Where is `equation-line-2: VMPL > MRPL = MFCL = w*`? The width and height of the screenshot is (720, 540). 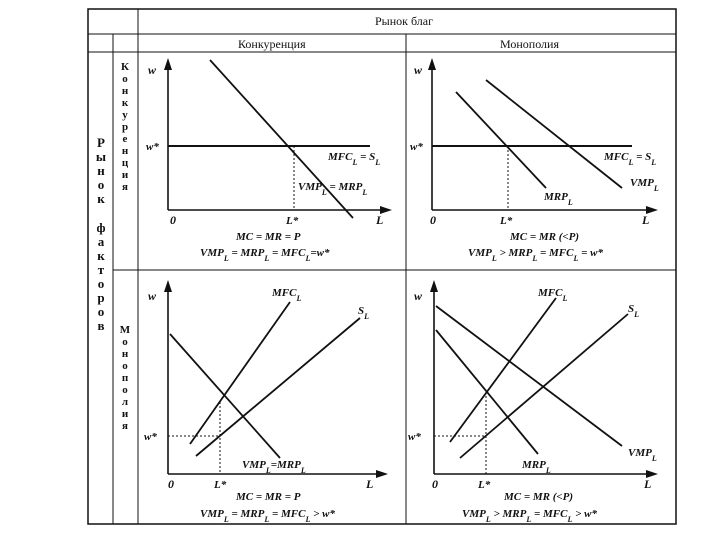
equation-line-2: VMPL > MRPL = MFCL = w* is located at coordinates (535, 255).